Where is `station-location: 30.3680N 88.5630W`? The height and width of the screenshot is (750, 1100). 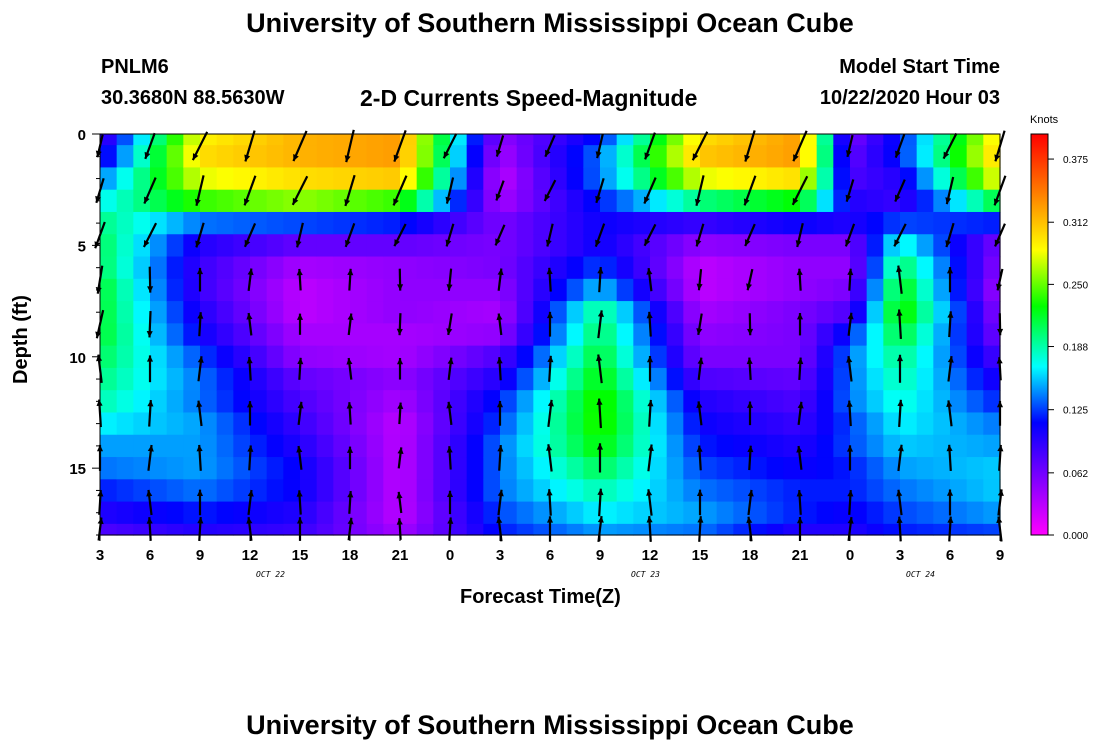 station-location: 30.3680N 88.5630W is located at coordinates (193, 98).